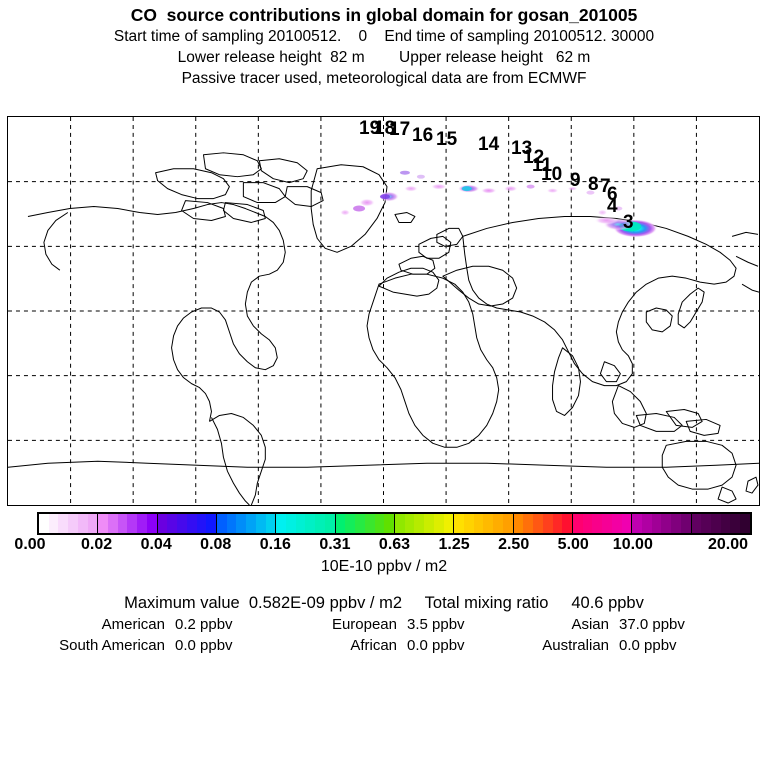 This screenshot has width=768, height=768. Describe the element at coordinates (542, 165) in the screenshot. I see `trajectory-label-11: 11` at that location.